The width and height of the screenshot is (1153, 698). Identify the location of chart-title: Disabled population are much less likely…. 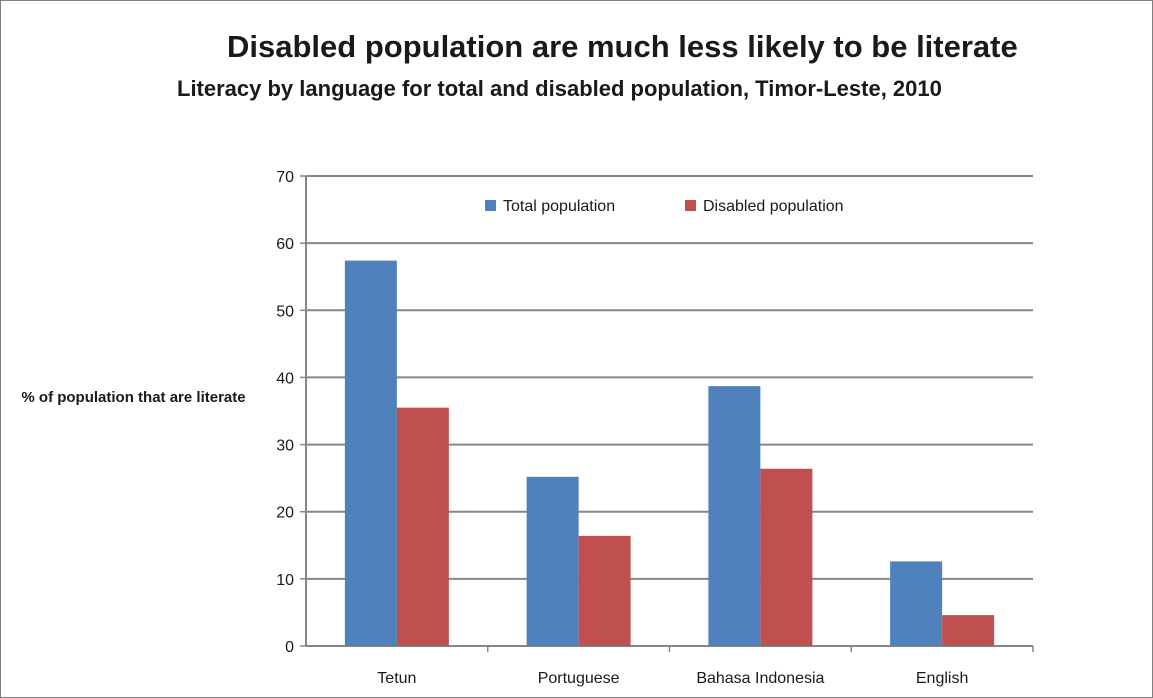
(622, 46).